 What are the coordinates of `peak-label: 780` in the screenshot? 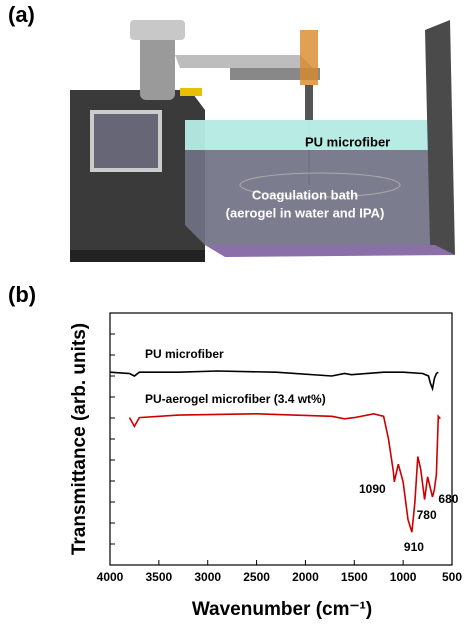 It's located at (427, 515).